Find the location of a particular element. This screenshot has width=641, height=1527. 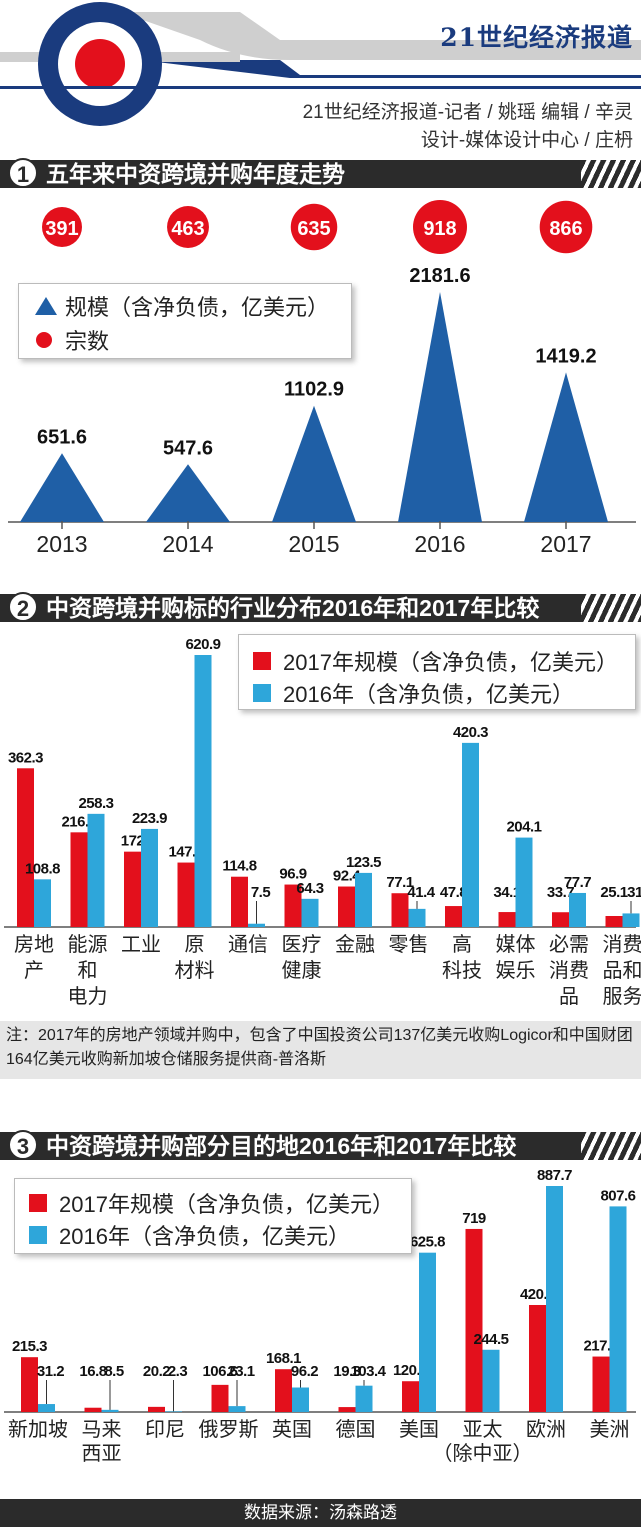

brand-title: 21世纪经济报道 is located at coordinates (536, 37).